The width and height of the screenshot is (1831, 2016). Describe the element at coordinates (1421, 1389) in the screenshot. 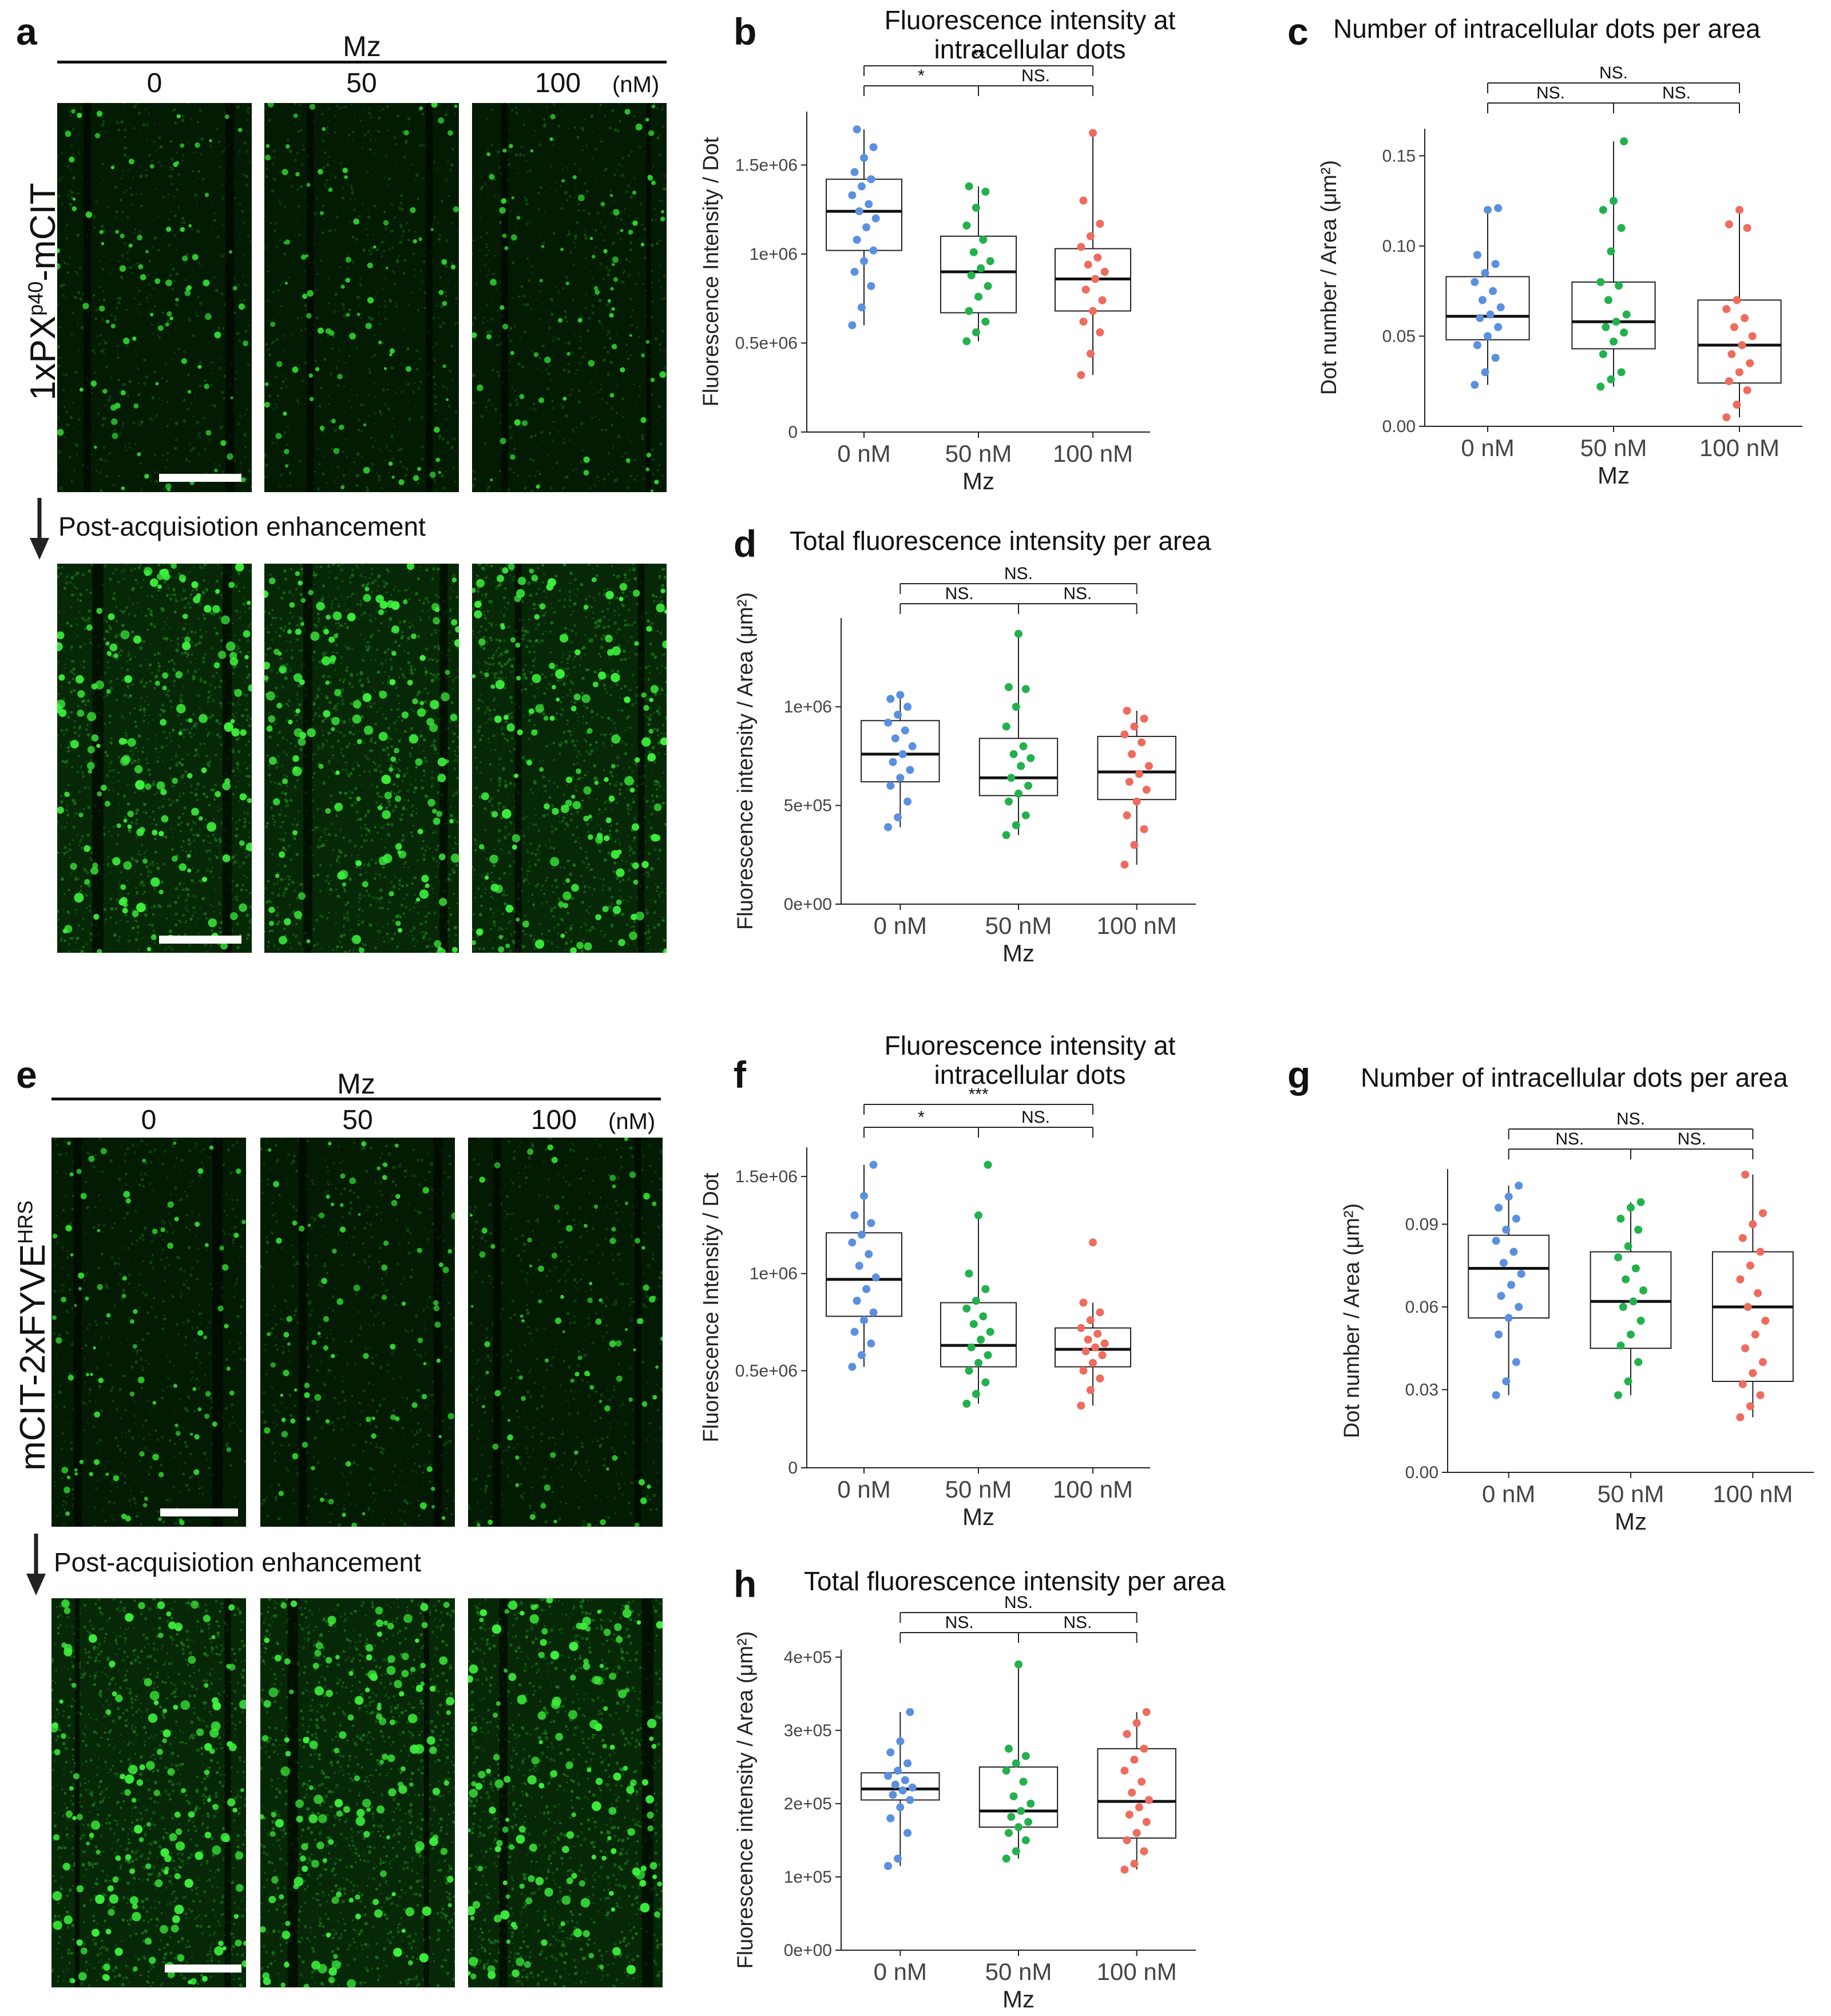

I see `y-tick-label: 0.03` at that location.